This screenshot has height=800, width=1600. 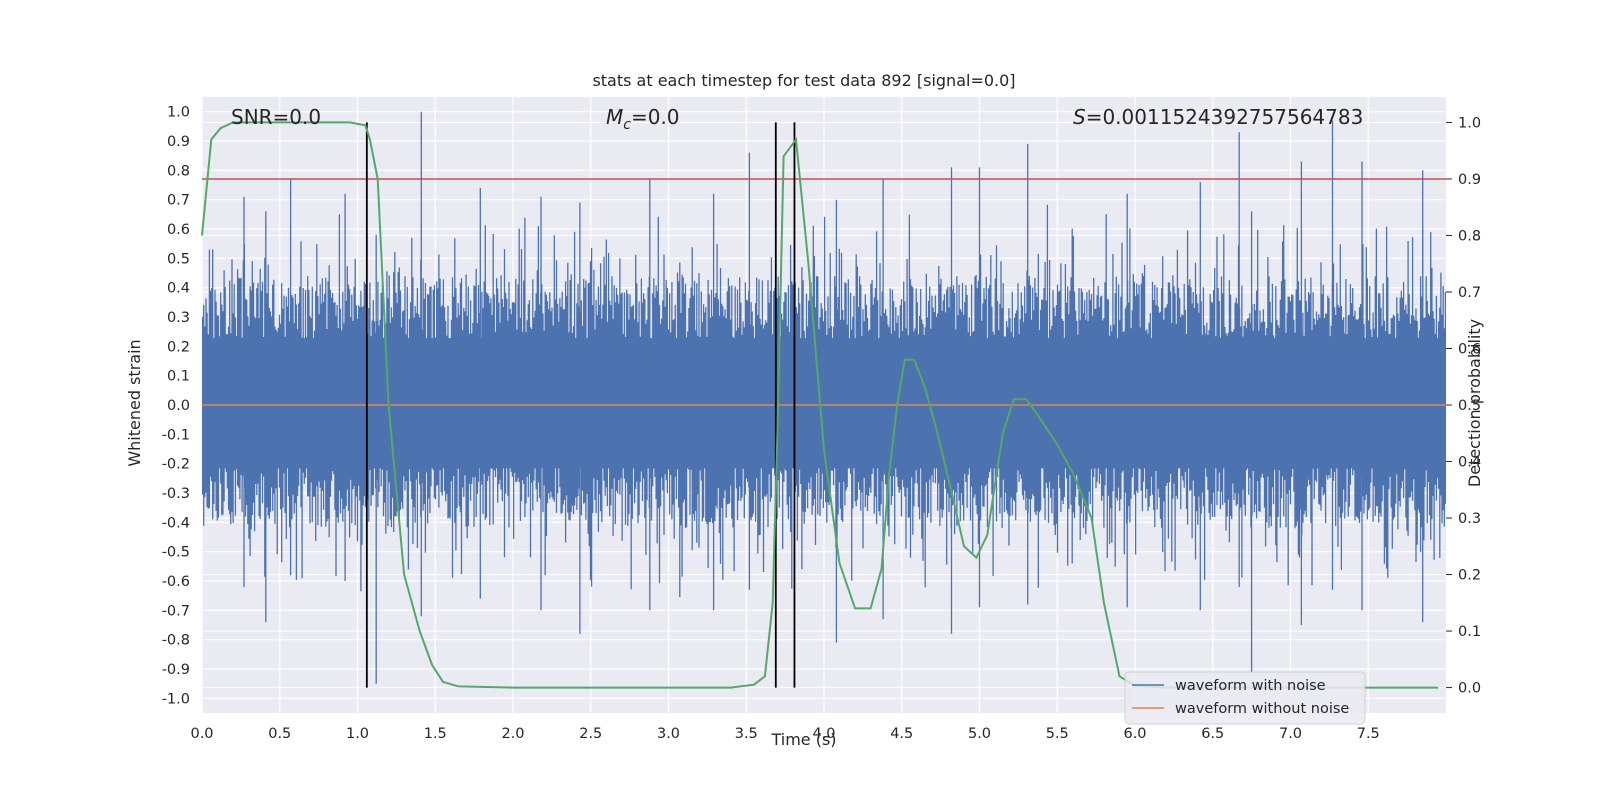 I want to click on x-tick-label: 6.0, so click(x=1134, y=734).